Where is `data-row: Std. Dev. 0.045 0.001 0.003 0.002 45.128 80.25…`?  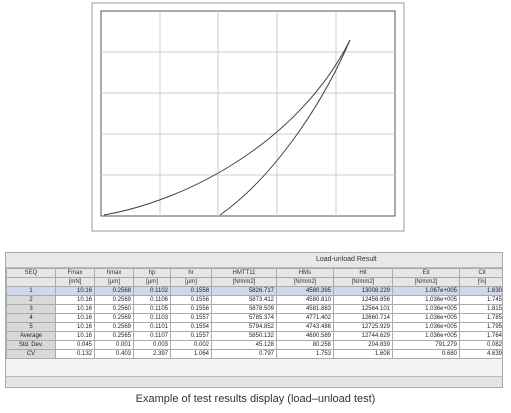 data-row: Std. Dev. 0.045 0.001 0.003 0.002 45.128 80.25… is located at coordinates (254, 345).